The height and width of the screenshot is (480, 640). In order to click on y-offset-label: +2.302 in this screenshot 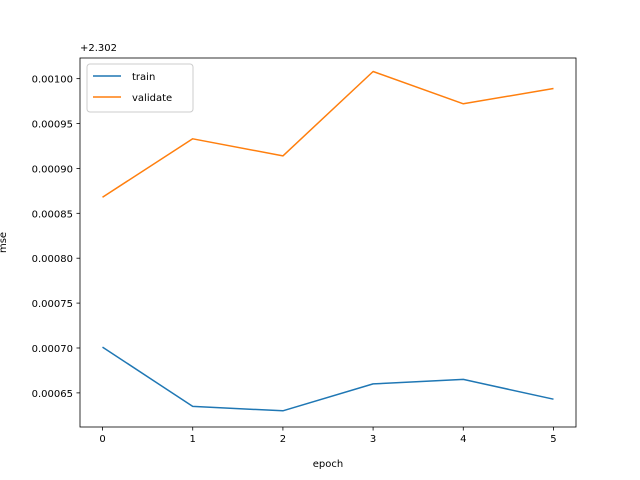, I will do `click(98, 48)`.